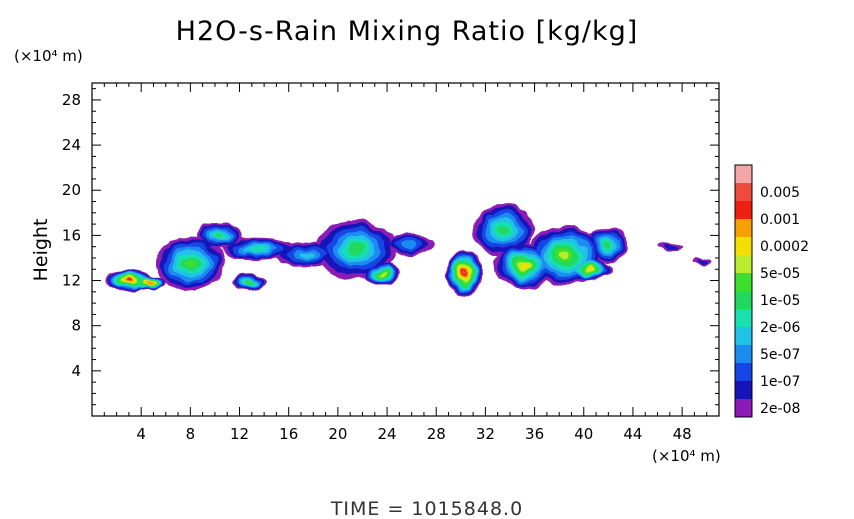 The image size is (854, 519). Describe the element at coordinates (436, 434) in the screenshot. I see `x-tick-label: 28` at that location.